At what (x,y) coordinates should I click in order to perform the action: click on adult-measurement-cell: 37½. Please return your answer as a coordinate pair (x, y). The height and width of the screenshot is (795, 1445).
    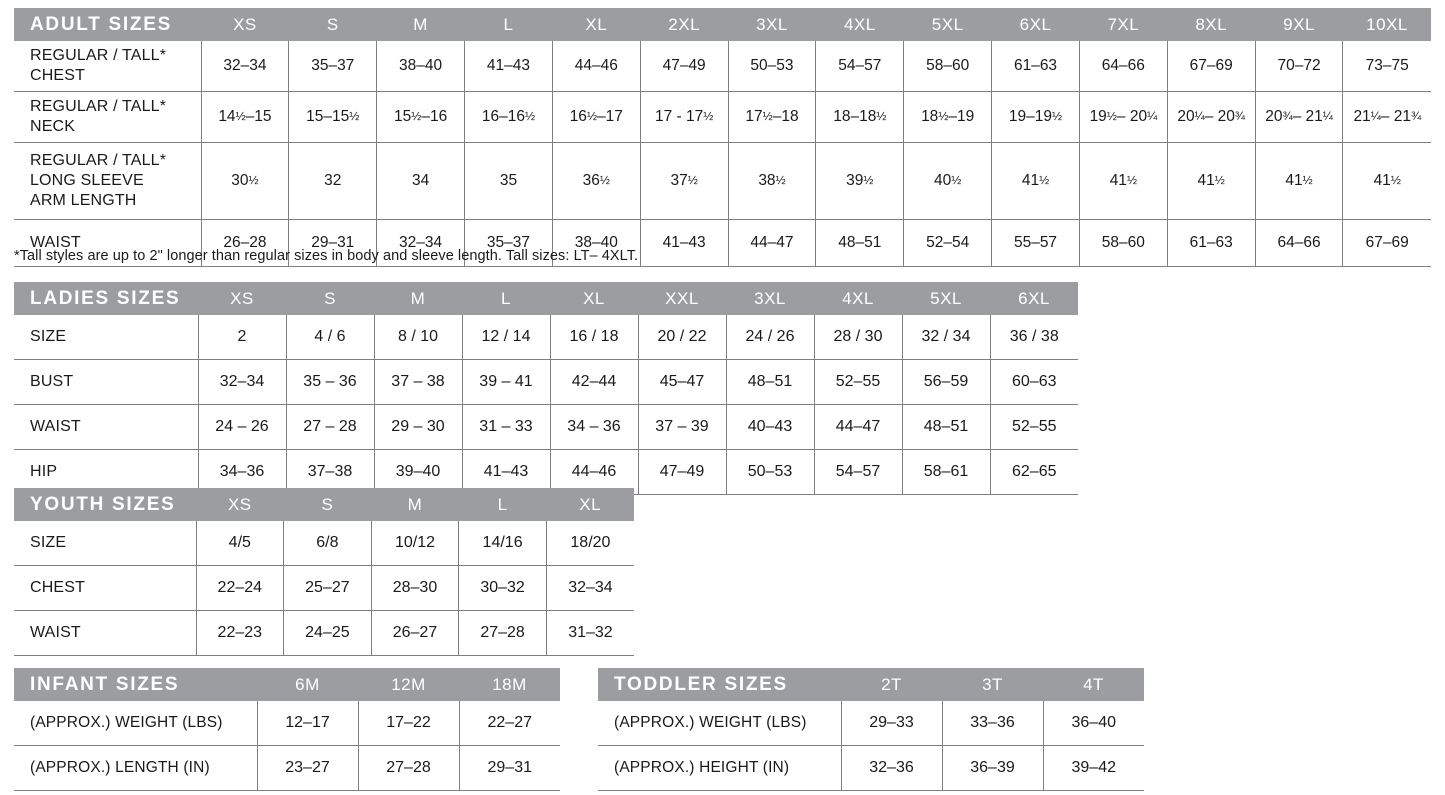
    Looking at the image, I should click on (684, 181).